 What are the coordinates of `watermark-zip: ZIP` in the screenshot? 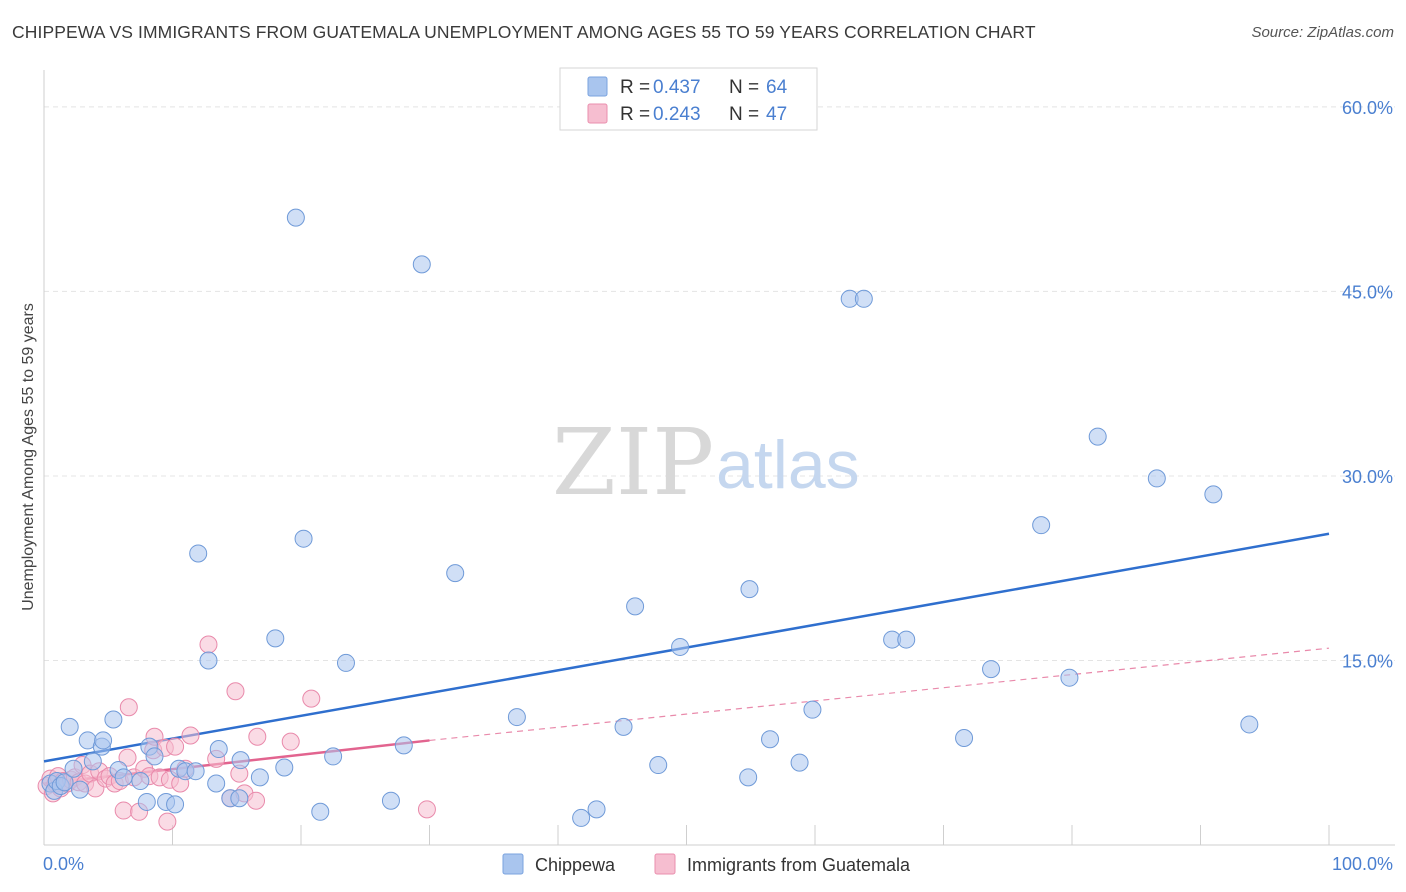 It's located at (633, 462).